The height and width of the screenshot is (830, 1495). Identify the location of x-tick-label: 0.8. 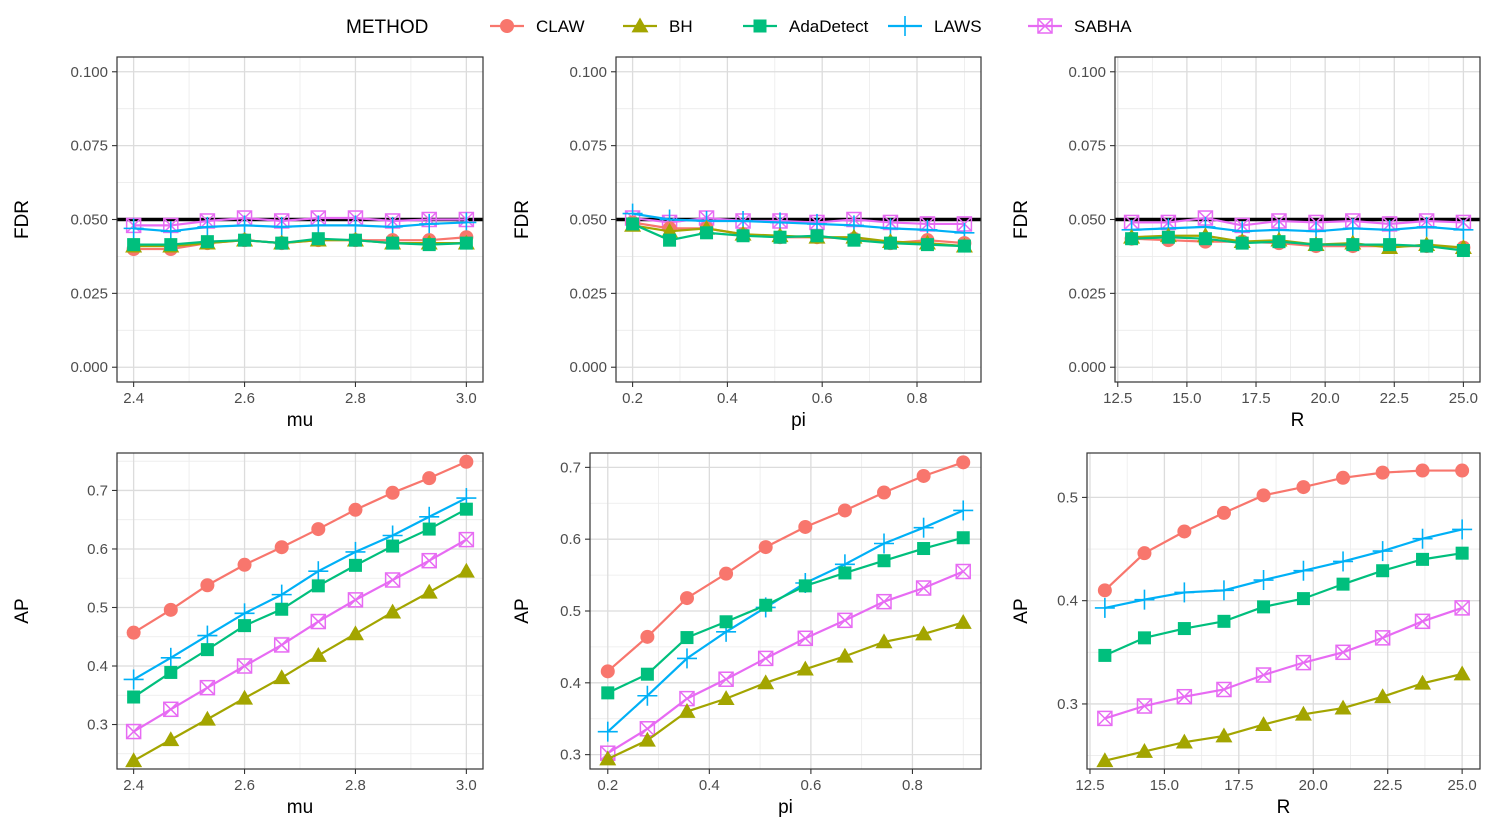
(917, 398).